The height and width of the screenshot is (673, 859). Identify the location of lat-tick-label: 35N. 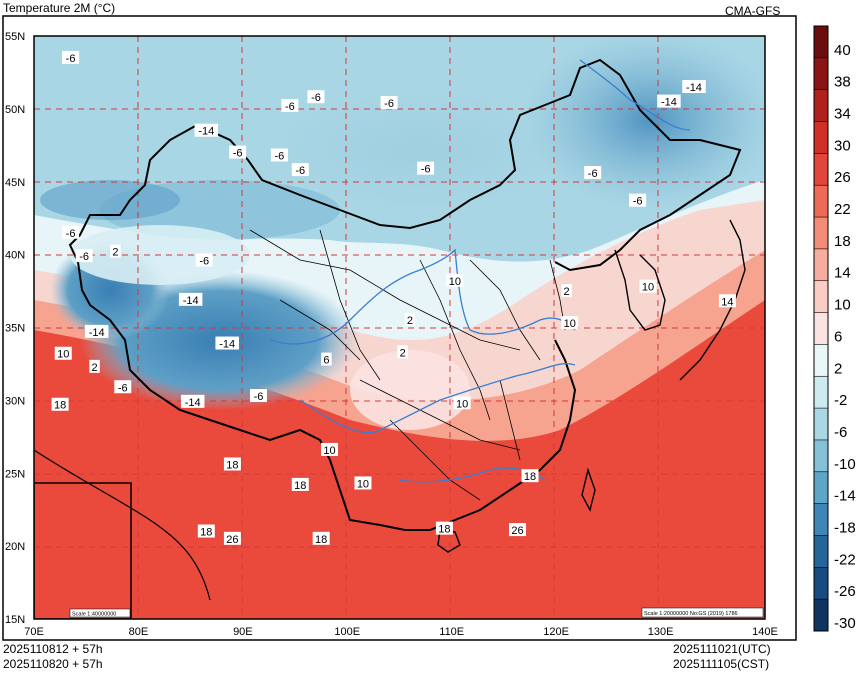
(15, 329).